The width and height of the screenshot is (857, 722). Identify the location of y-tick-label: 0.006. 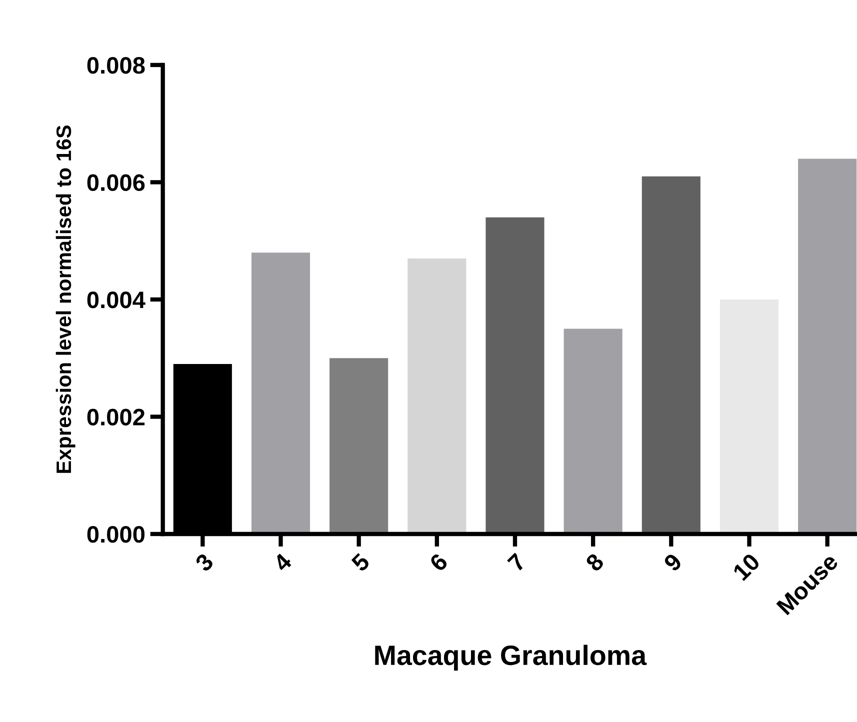
(116, 183).